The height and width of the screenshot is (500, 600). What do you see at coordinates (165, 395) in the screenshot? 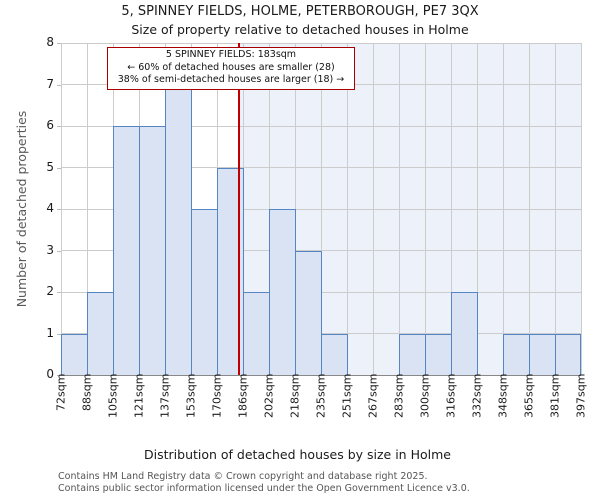
I see `x-tick-label: 137sqm` at bounding box center [165, 395].